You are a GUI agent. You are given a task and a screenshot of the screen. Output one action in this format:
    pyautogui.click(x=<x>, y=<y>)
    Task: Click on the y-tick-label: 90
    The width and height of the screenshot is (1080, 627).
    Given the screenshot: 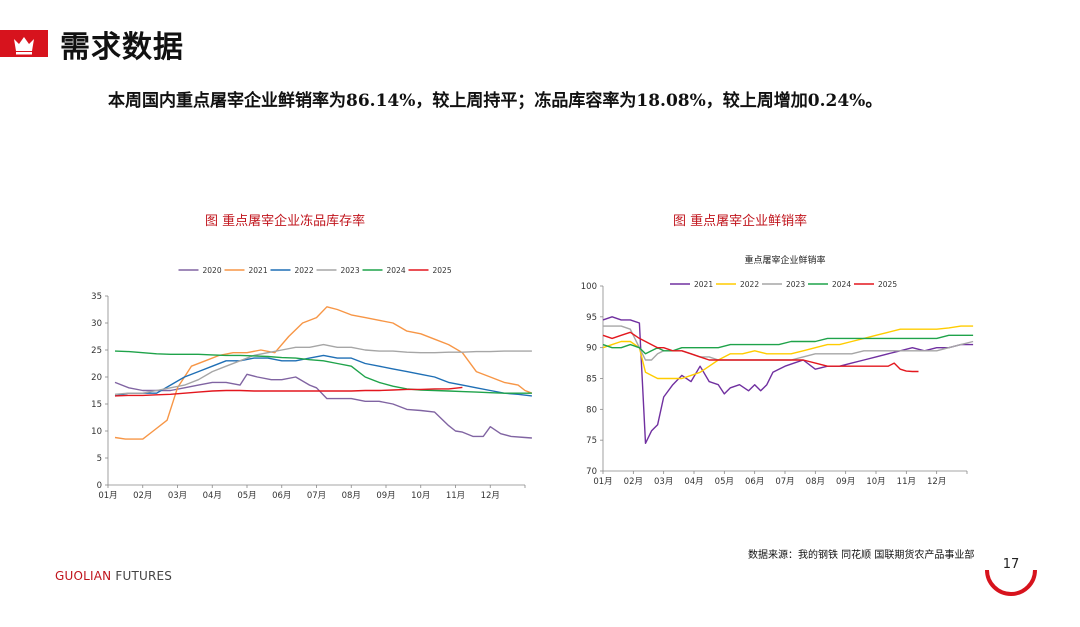 What is the action you would take?
    pyautogui.click(x=591, y=349)
    